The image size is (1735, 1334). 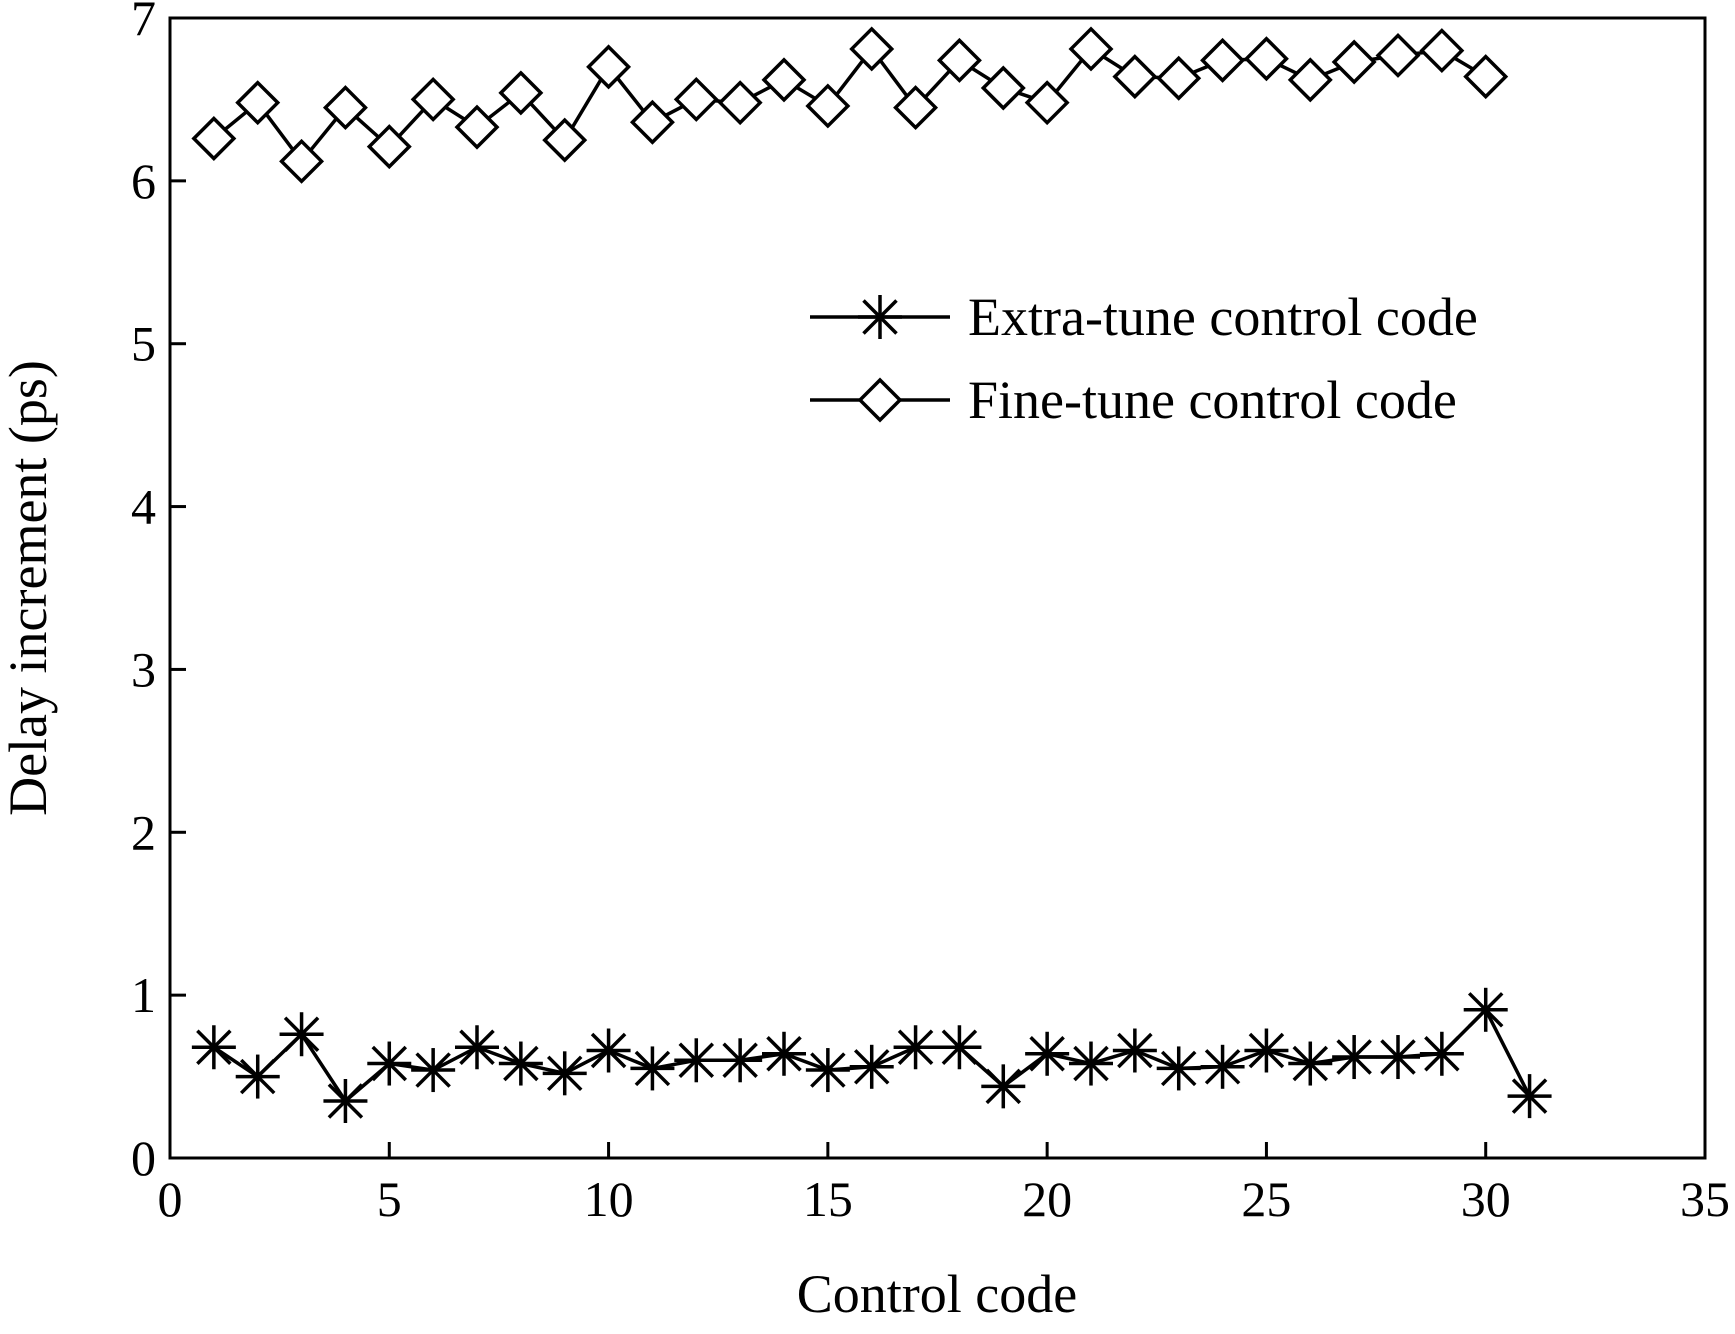 What do you see at coordinates (1486, 1199) in the screenshot?
I see `x-tick-label: 30` at bounding box center [1486, 1199].